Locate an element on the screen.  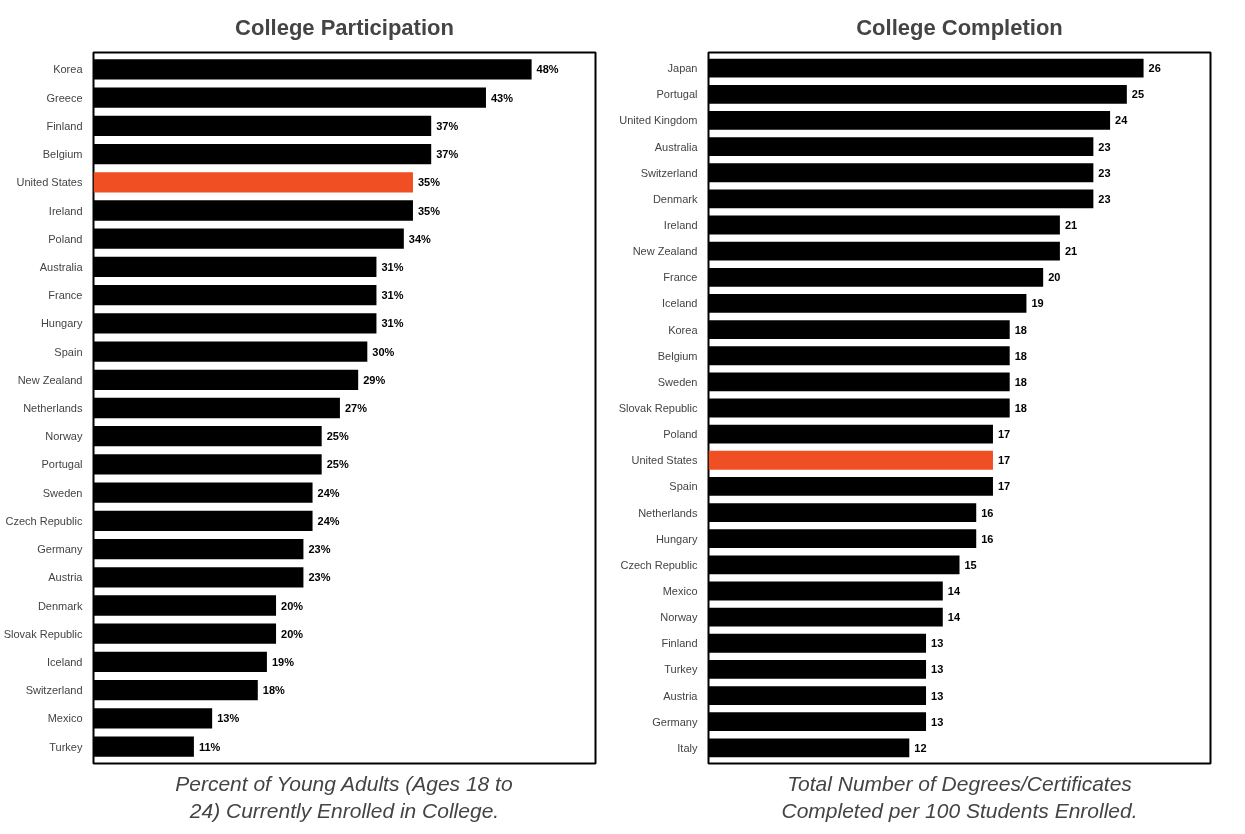
data-label: 20 is located at coordinates (1054, 277).